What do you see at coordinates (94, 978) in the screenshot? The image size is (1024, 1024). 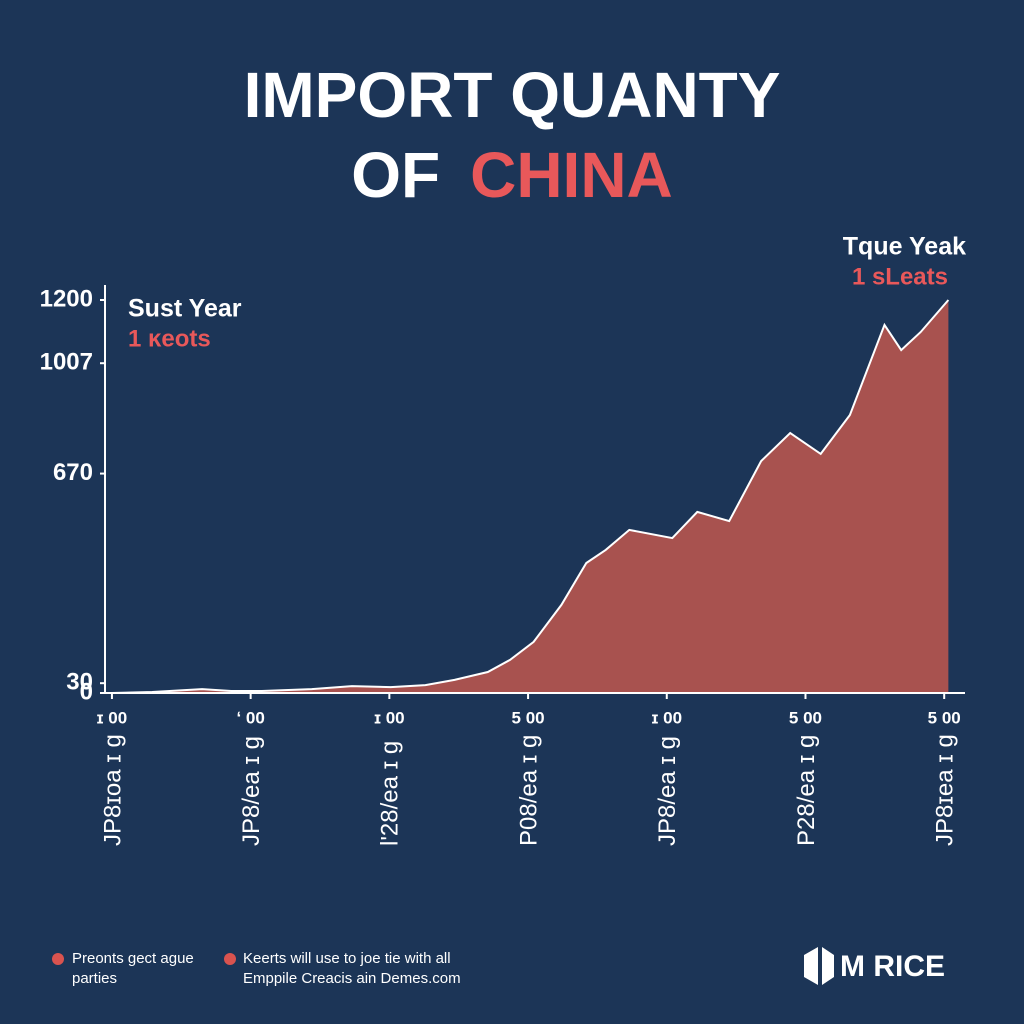 I see `footer-text: parties` at bounding box center [94, 978].